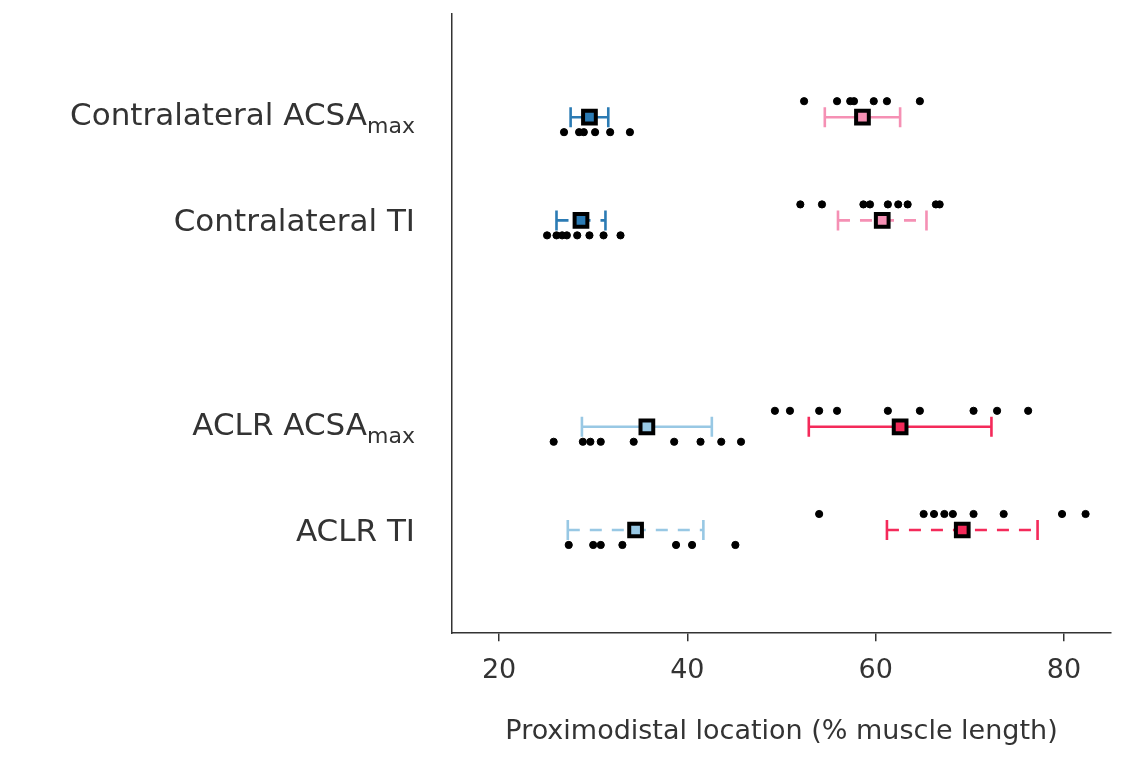  I want to click on x-axis-title: Proximodistal location (% muscle length), so click(781, 729).